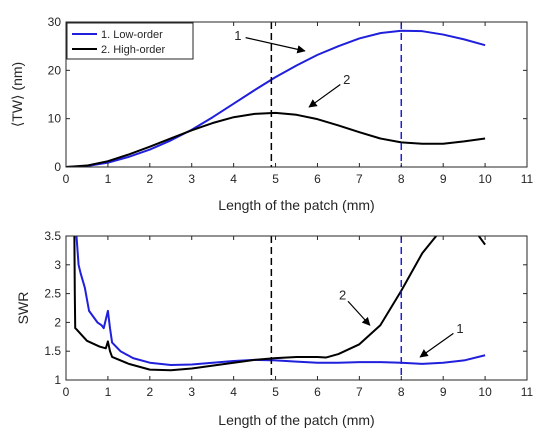 The image size is (550, 437). What do you see at coordinates (55, 22) in the screenshot?
I see `y-tick-label: 30` at bounding box center [55, 22].